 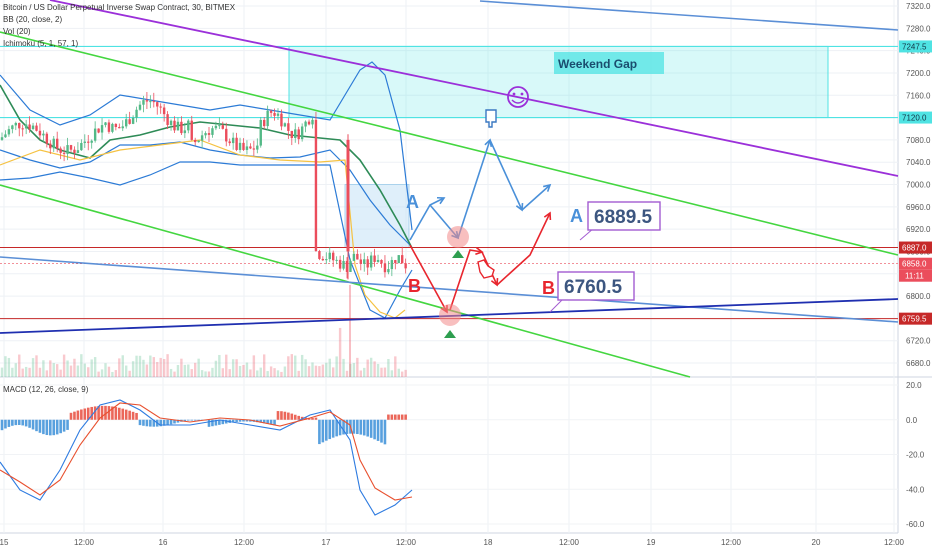 I want to click on price-tick-label: 7160.0, so click(x=918, y=95).